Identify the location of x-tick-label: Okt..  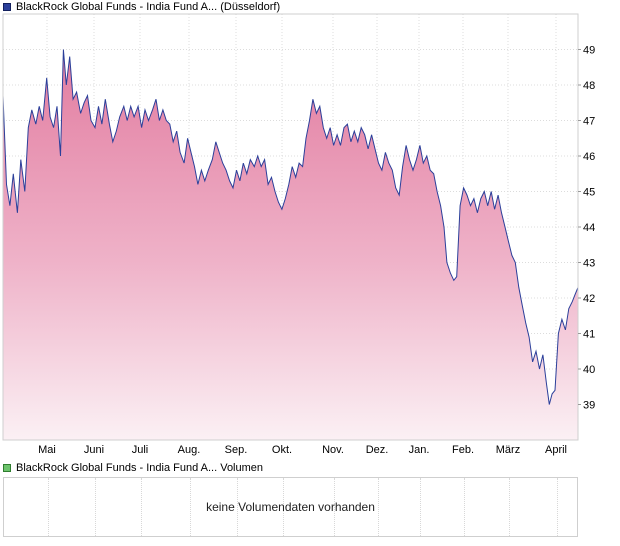
(282, 450).